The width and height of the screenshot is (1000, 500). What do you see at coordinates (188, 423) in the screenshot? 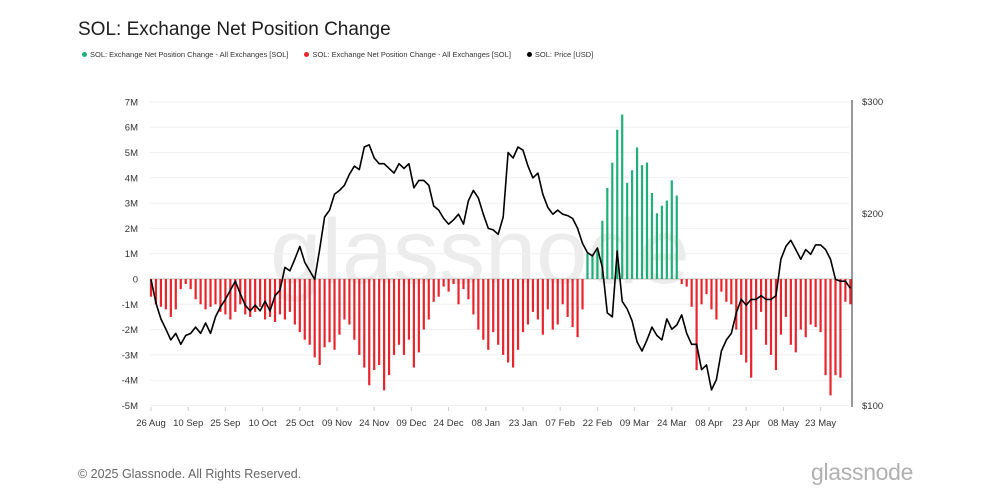
I see `x-tick-label: 10 Sep` at bounding box center [188, 423].